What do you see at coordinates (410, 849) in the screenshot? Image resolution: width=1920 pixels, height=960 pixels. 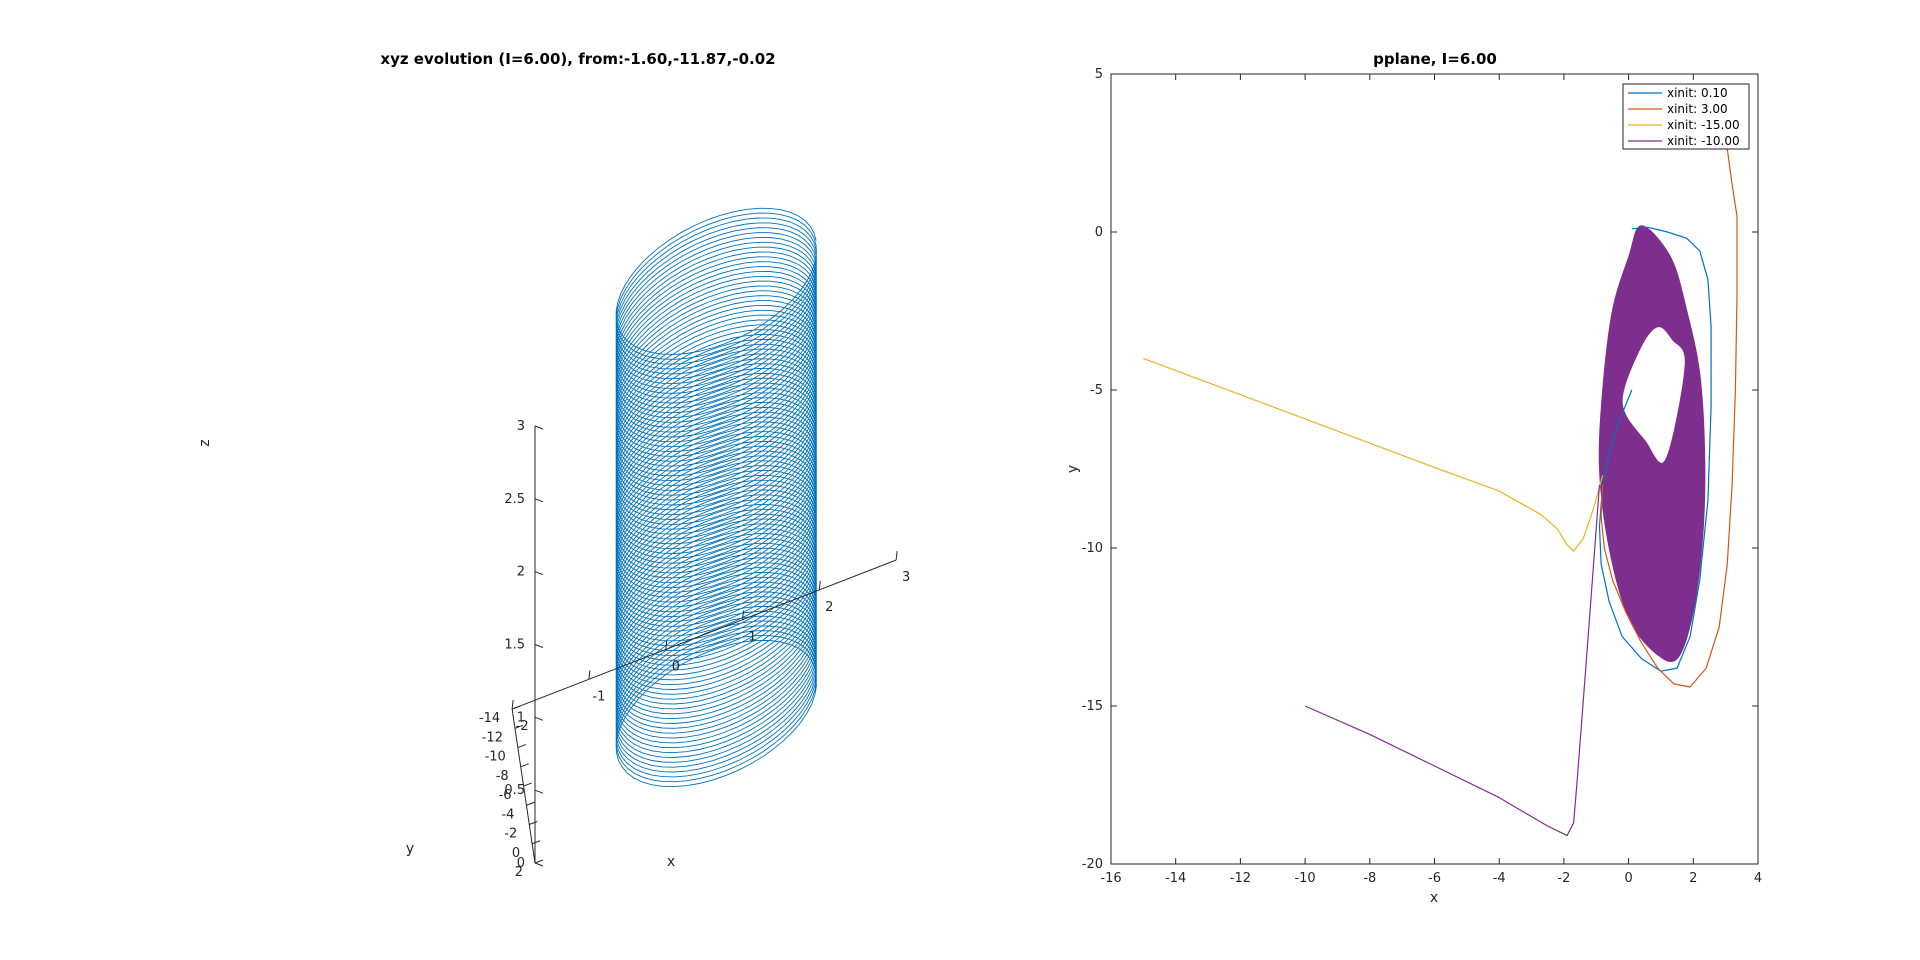 I see `y-axis-label-3d: y` at bounding box center [410, 849].